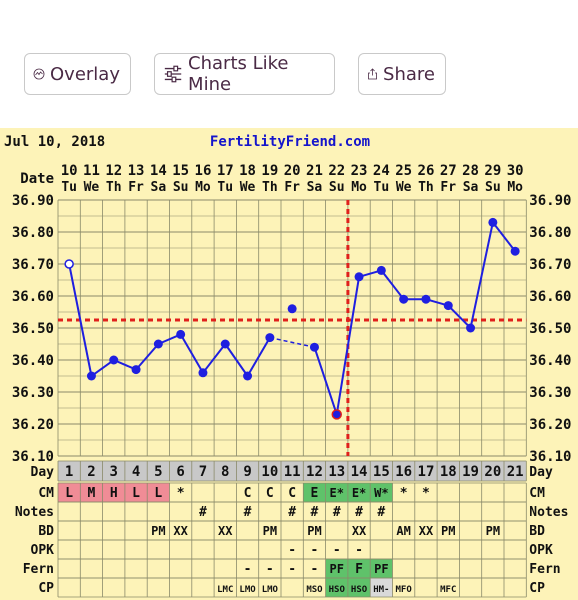  I want to click on overlay-button: Overlay, so click(77, 74).